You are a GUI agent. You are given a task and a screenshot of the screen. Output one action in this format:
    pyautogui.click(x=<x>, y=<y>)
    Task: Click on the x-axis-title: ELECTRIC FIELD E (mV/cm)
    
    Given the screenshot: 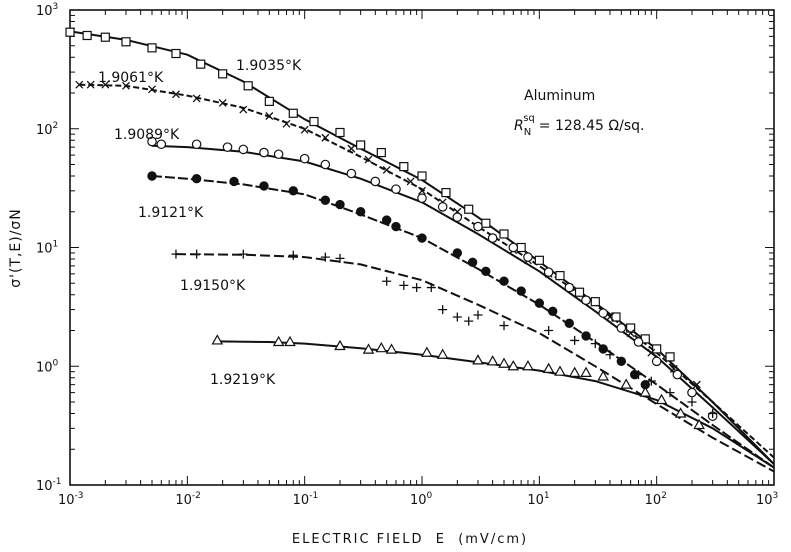 What is the action you would take?
    pyautogui.click(x=410, y=539)
    